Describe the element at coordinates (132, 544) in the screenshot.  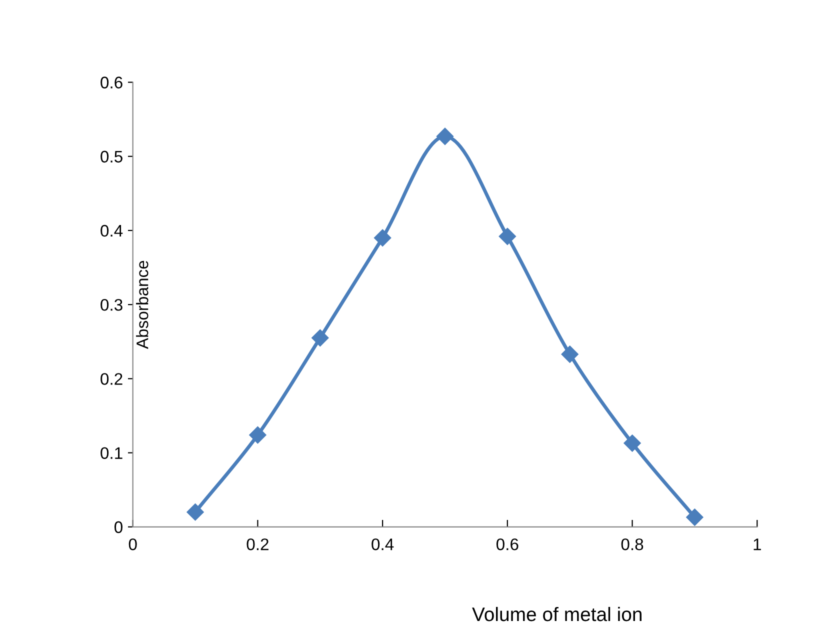
I see `x-tick-label: 0` at that location.